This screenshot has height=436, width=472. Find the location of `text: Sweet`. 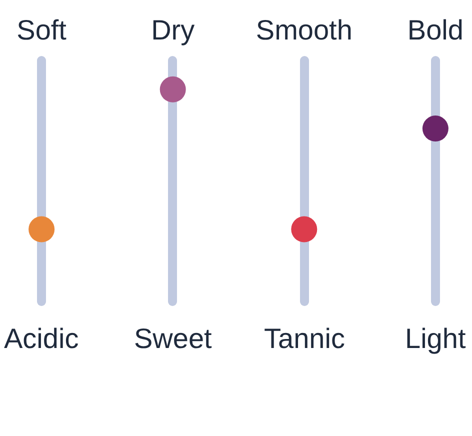

text: Sweet is located at coordinates (173, 338).